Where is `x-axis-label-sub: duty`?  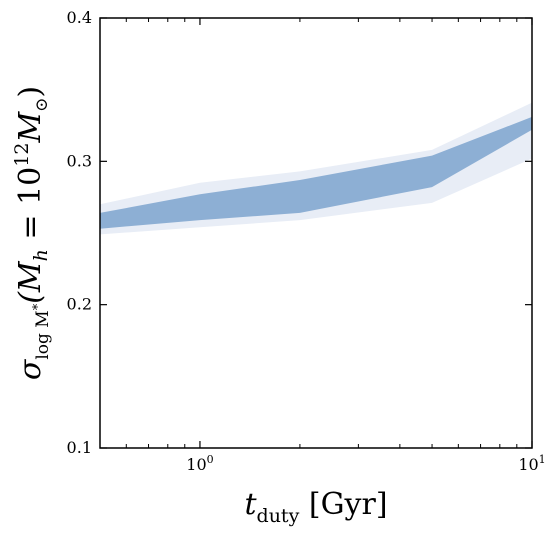 x-axis-label-sub: duty is located at coordinates (278, 516).